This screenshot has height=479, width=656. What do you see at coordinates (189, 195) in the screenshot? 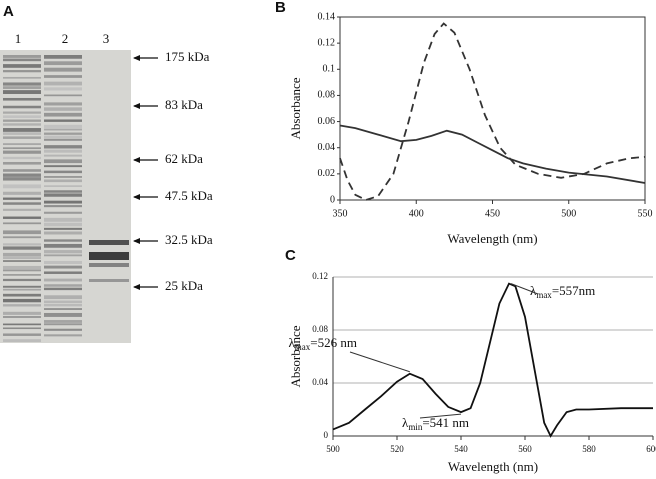
I see `marker-label: 47.5 kDa` at bounding box center [189, 195].